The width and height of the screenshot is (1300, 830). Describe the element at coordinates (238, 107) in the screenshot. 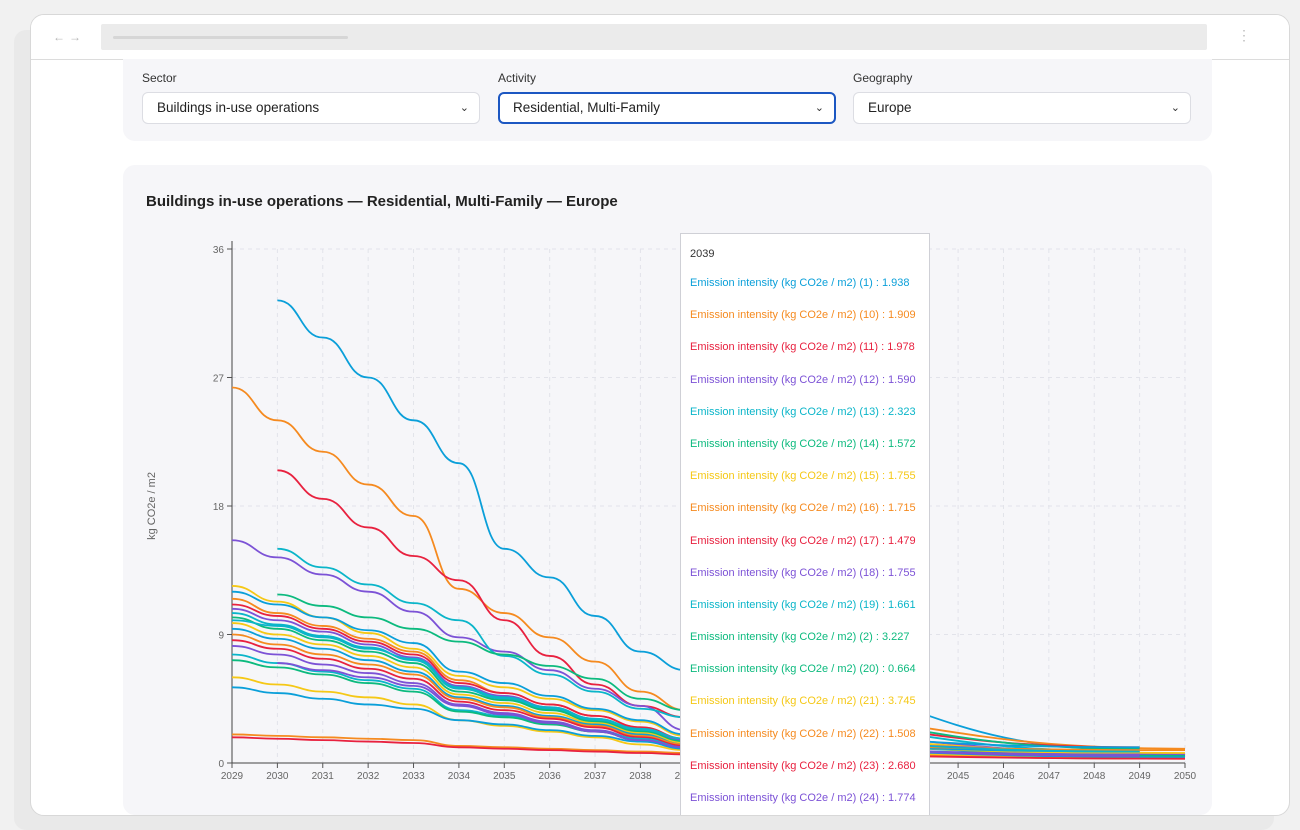

I see `sector-value: Buildings in-use operations` at that location.